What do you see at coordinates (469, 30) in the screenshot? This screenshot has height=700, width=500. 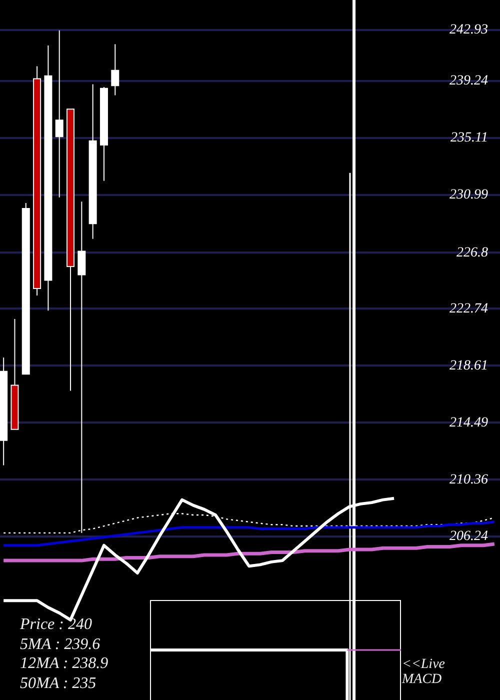 I see `y-tick-label: 242.93` at bounding box center [469, 30].